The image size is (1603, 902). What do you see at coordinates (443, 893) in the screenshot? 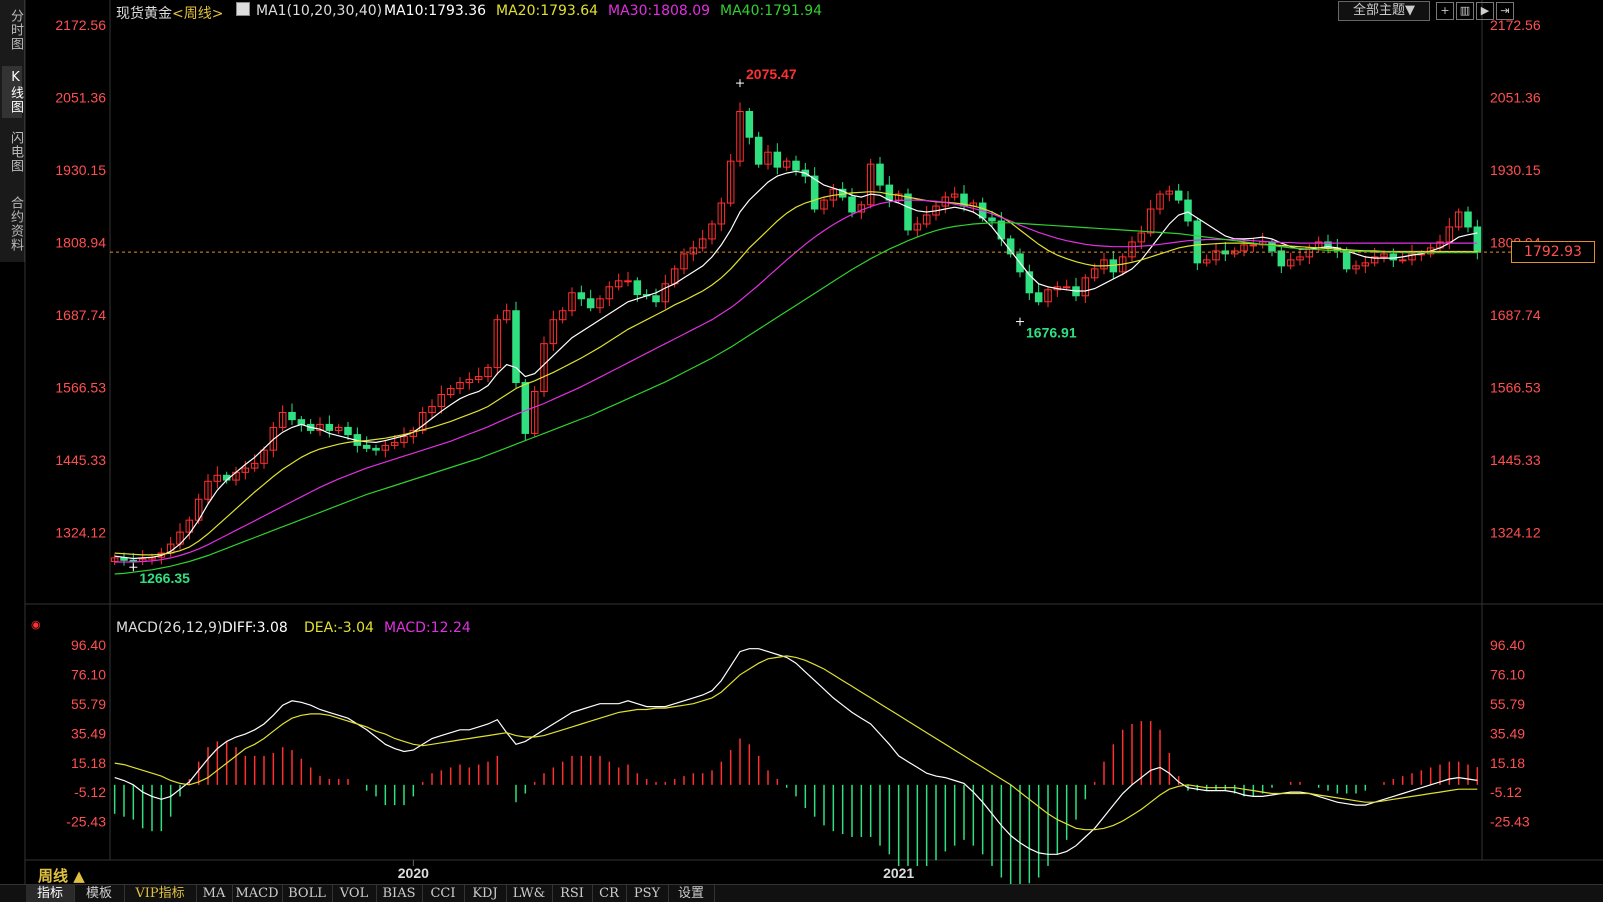
I see `tab-cci: CCI` at bounding box center [443, 893].